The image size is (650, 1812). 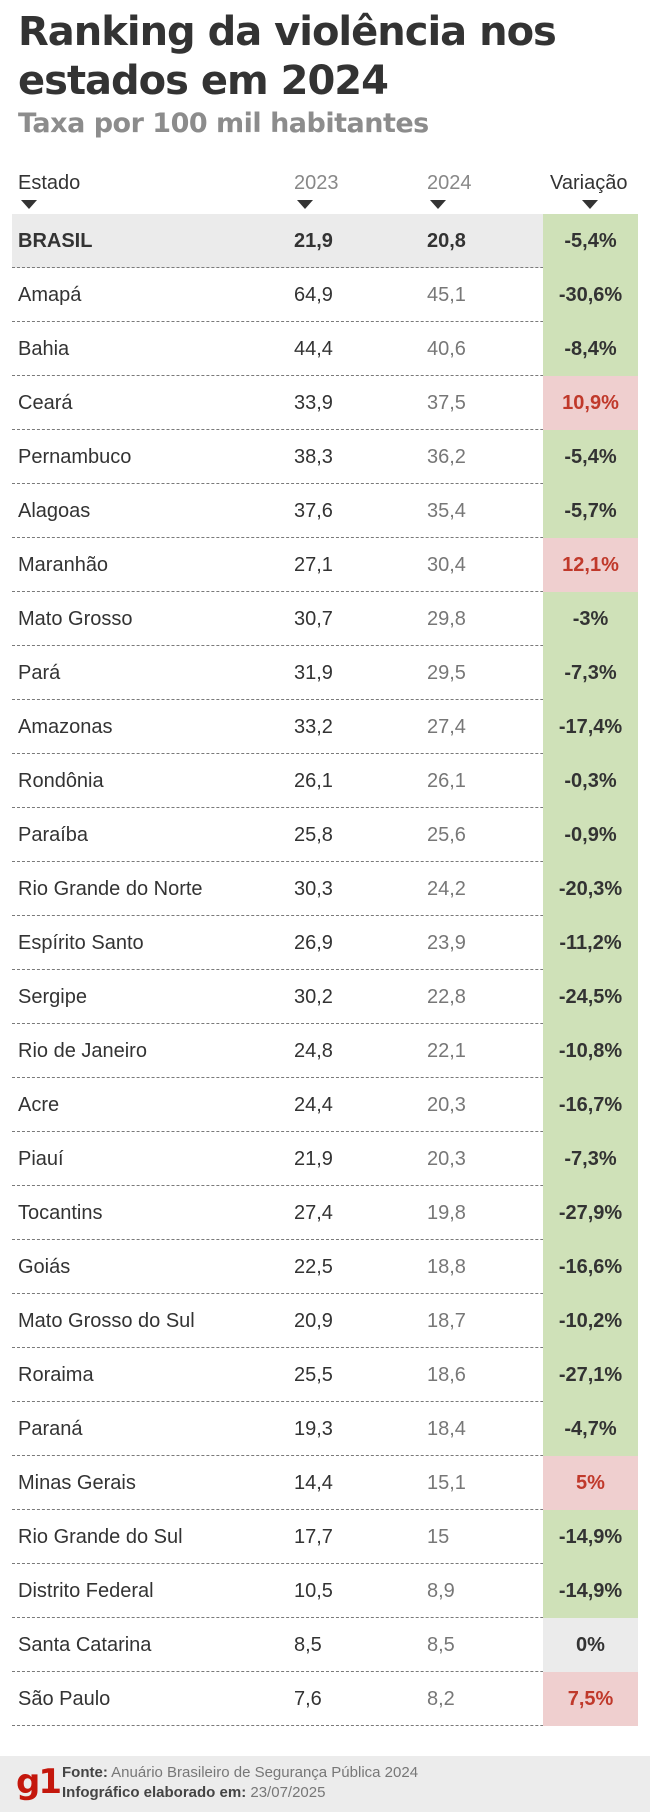 I want to click on table-row: Sergipe 30,2 22,8 -24,5%, so click(x=325, y=997).